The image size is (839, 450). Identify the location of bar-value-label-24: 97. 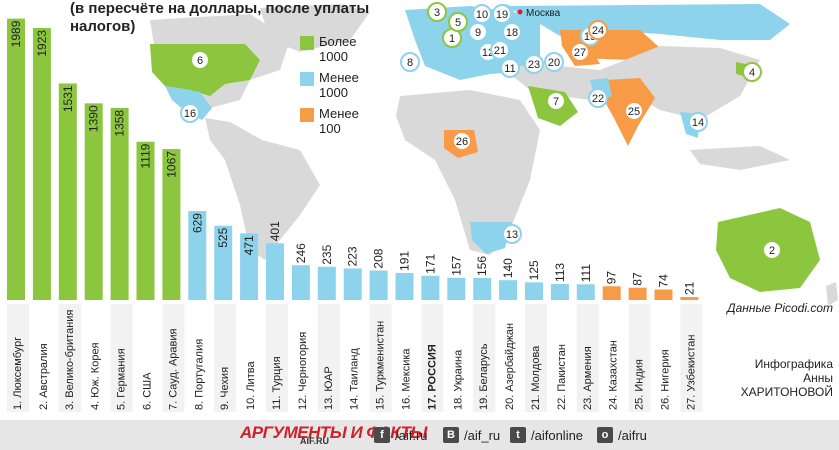
(612, 278).